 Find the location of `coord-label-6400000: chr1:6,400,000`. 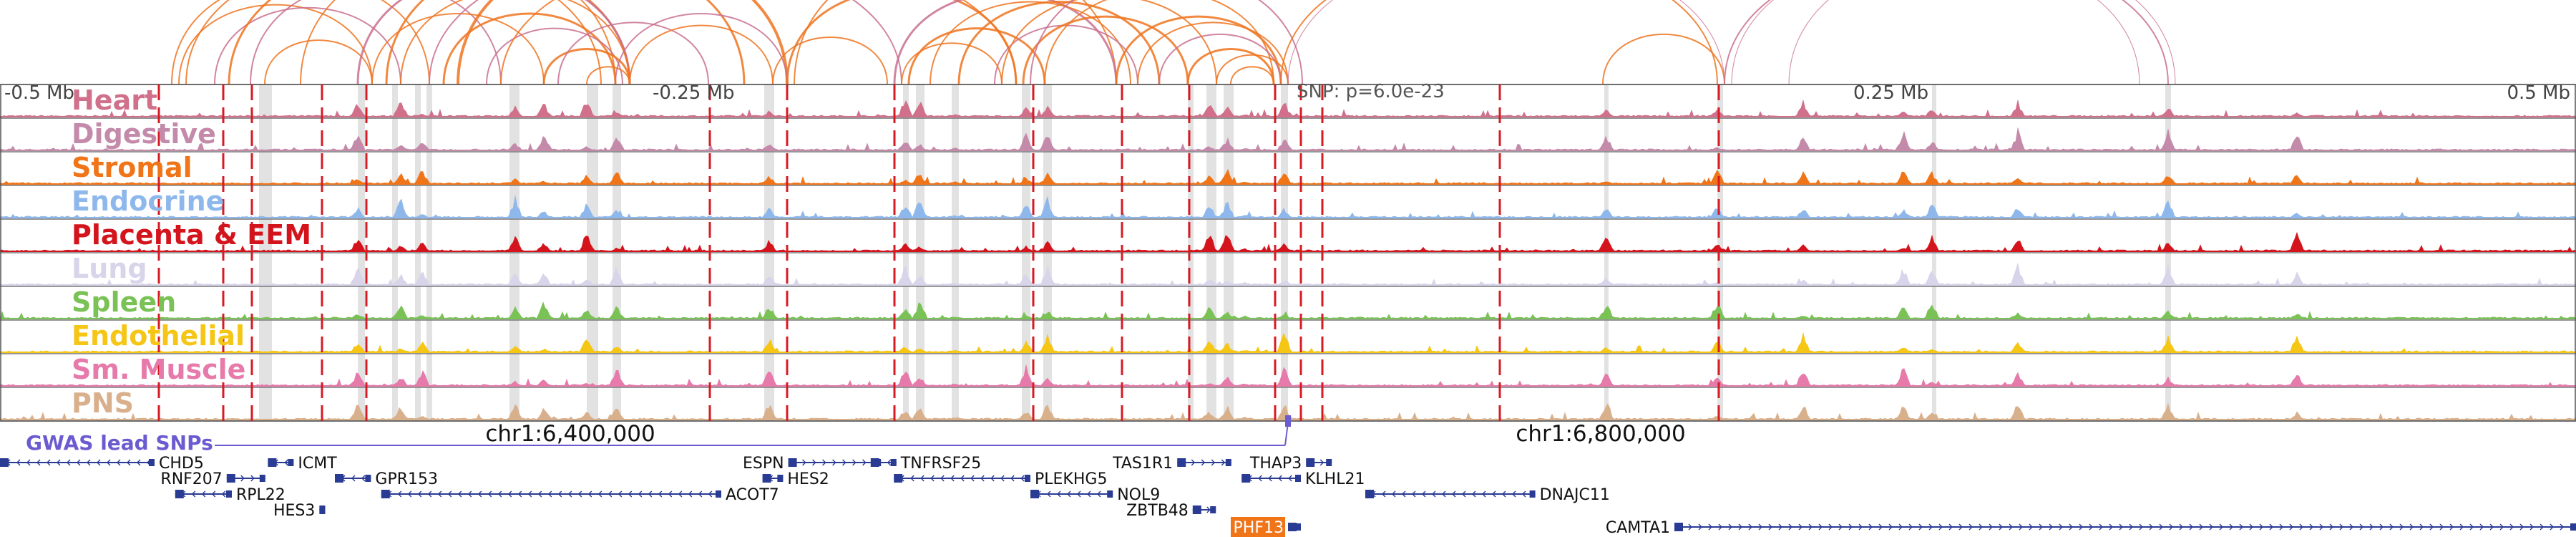

coord-label-6400000: chr1:6,400,000 is located at coordinates (570, 434).